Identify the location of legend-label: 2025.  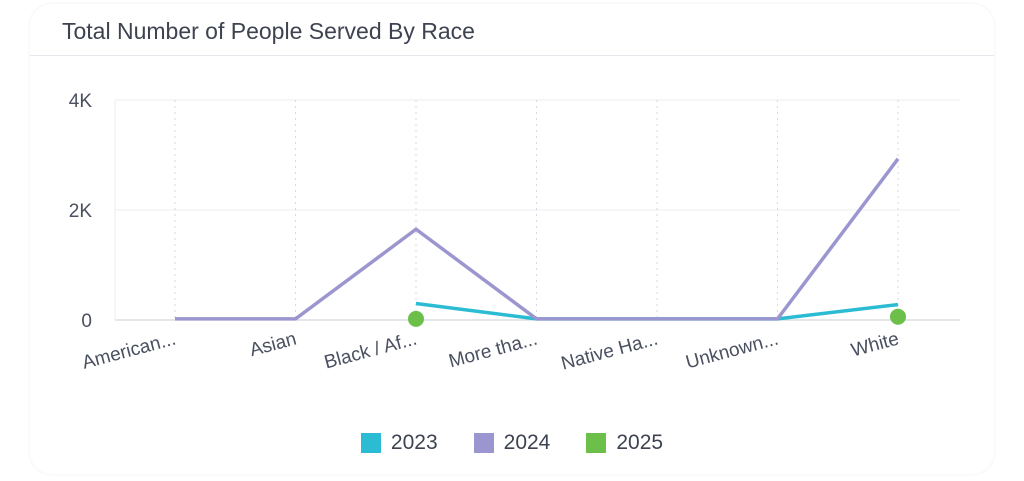
(640, 442).